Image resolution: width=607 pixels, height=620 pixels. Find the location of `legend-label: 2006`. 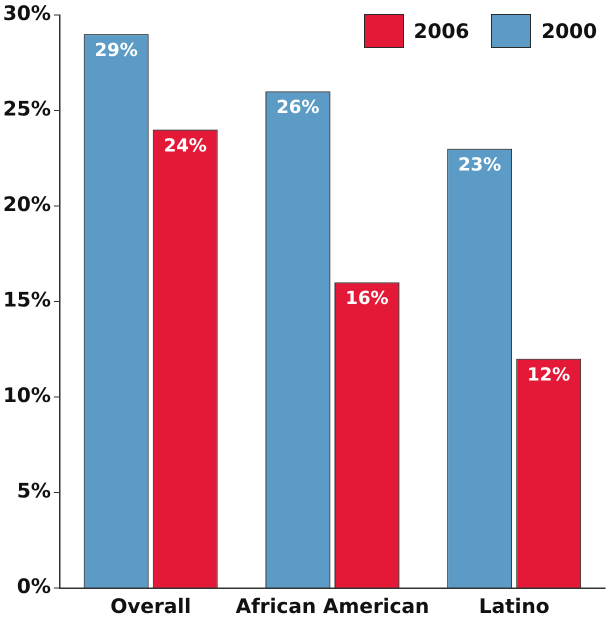

legend-label: 2006 is located at coordinates (442, 31).